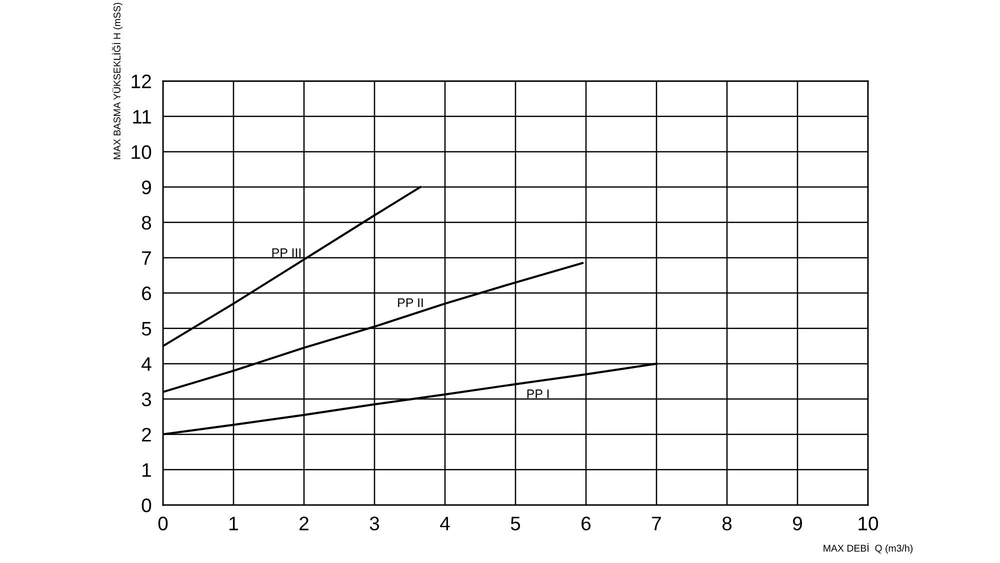  I want to click on series-label: PP I, so click(538, 394).